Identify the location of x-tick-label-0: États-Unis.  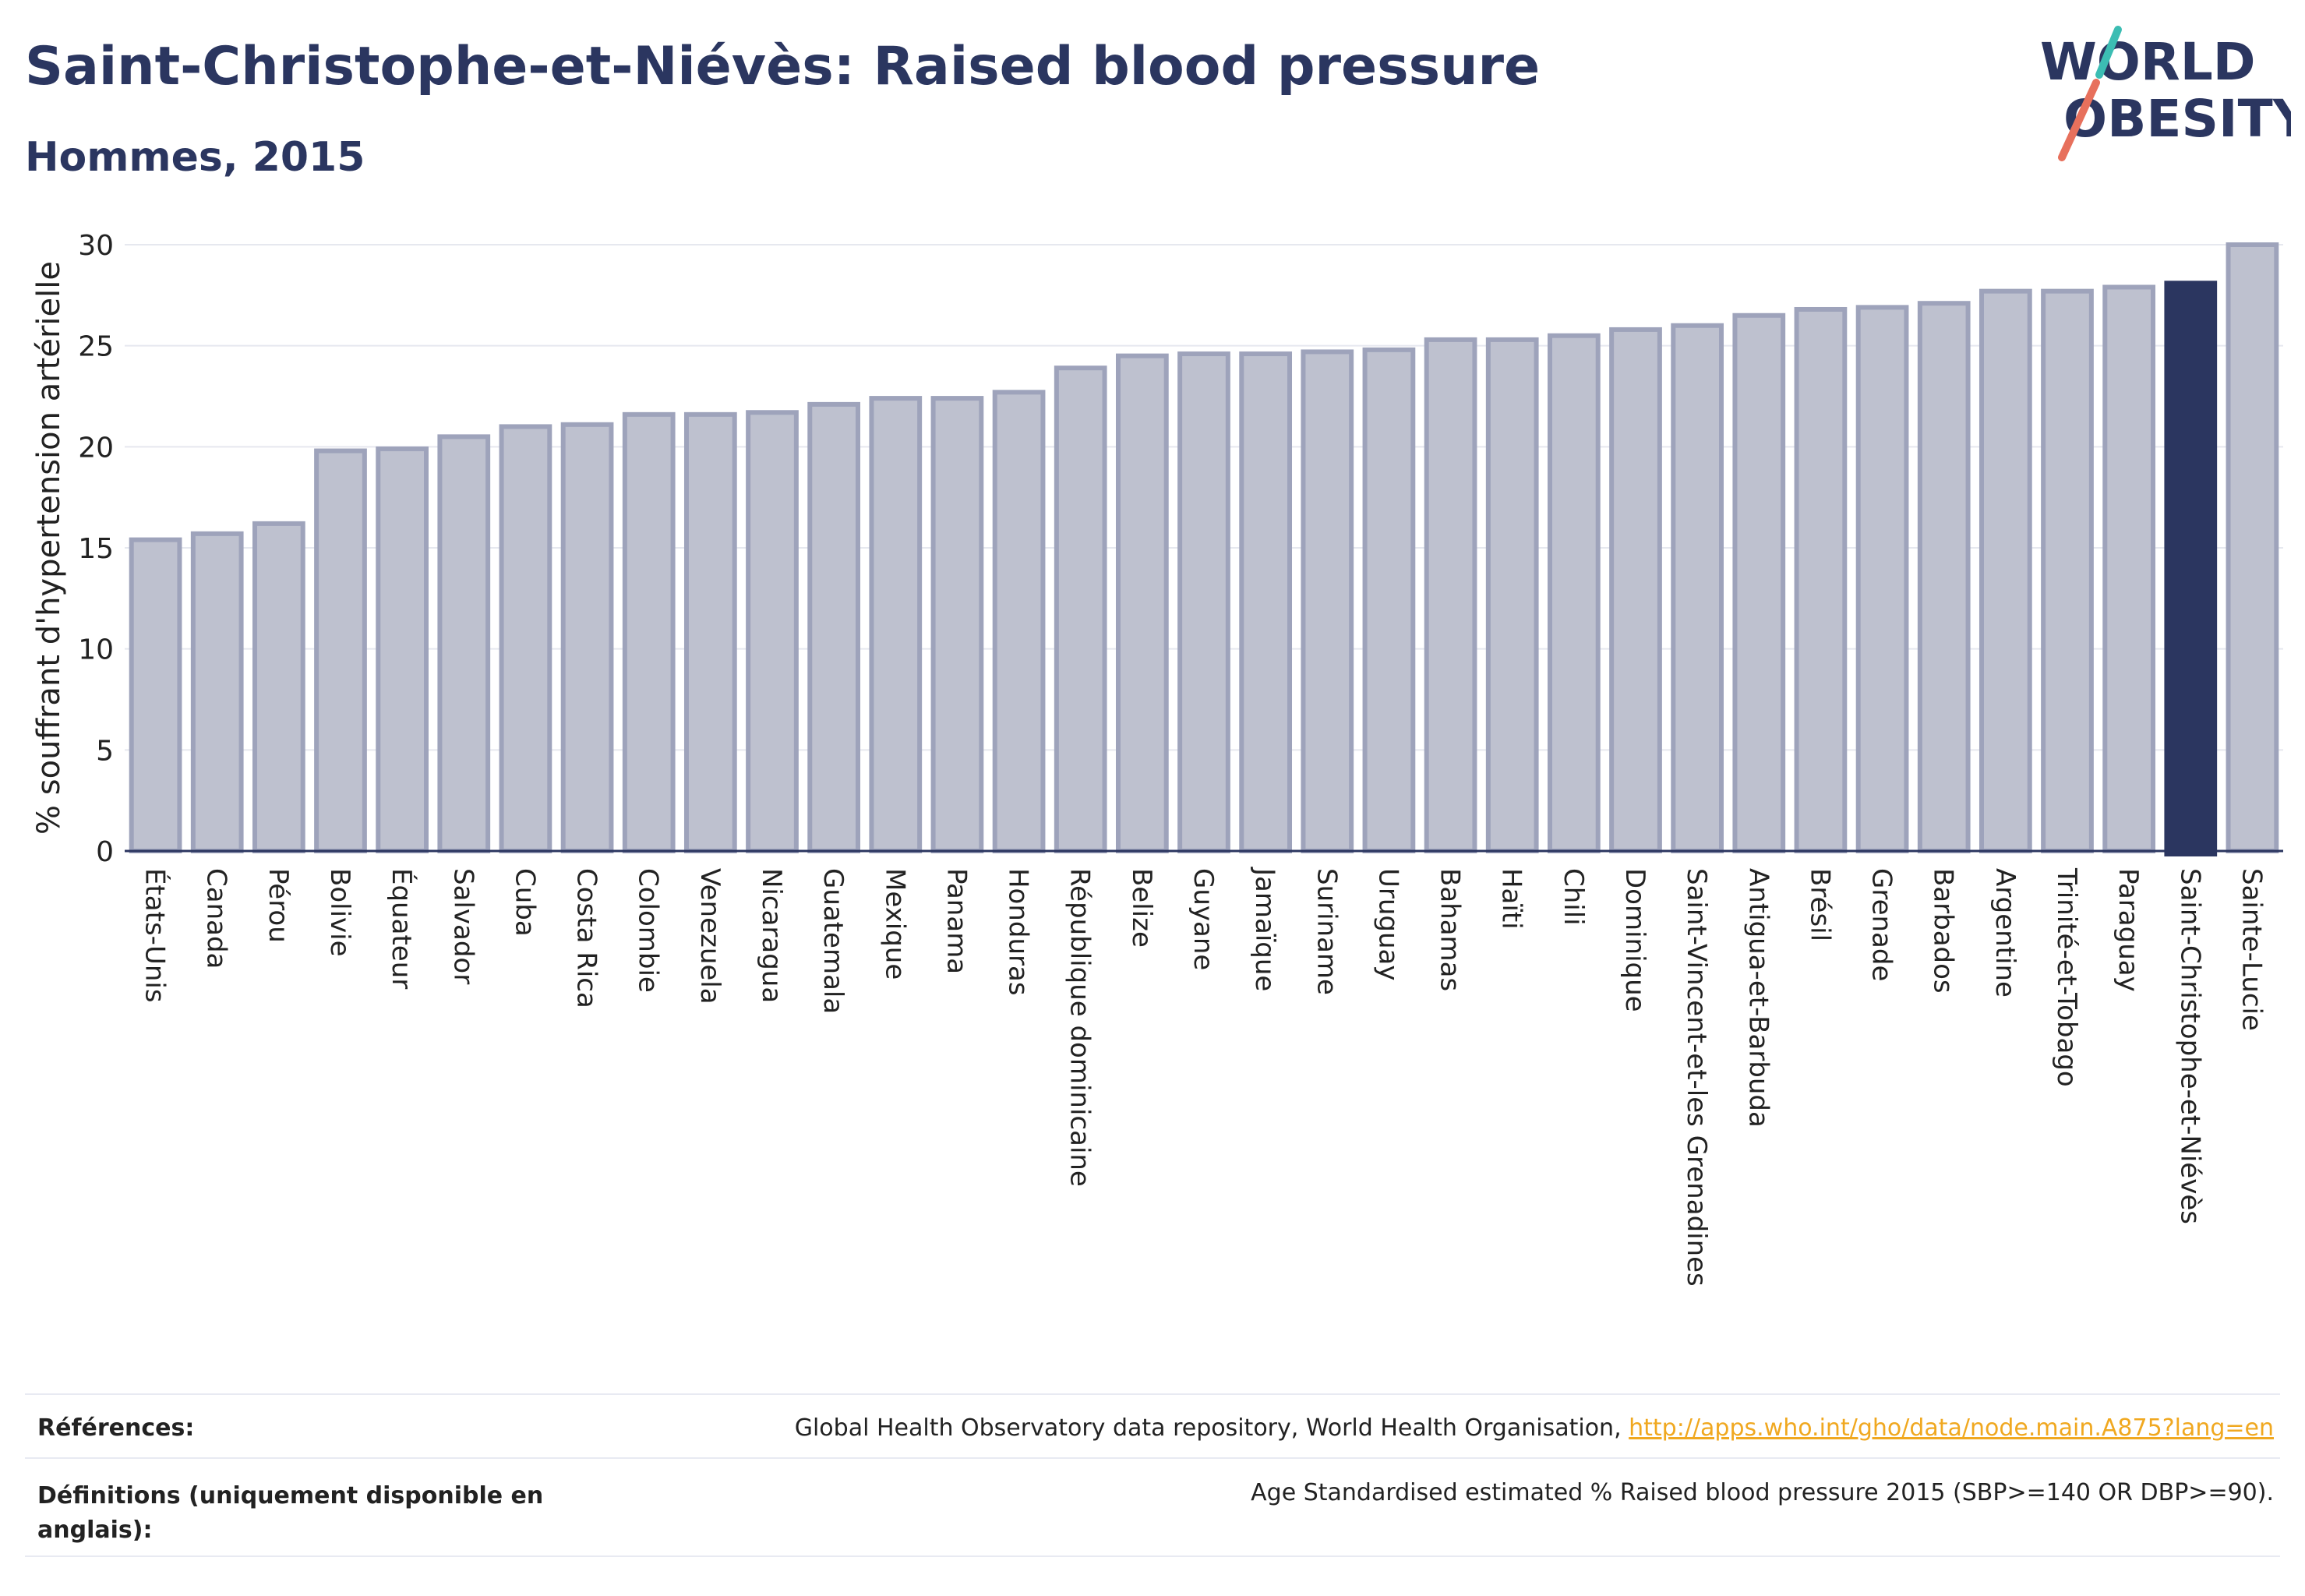
(155, 935).